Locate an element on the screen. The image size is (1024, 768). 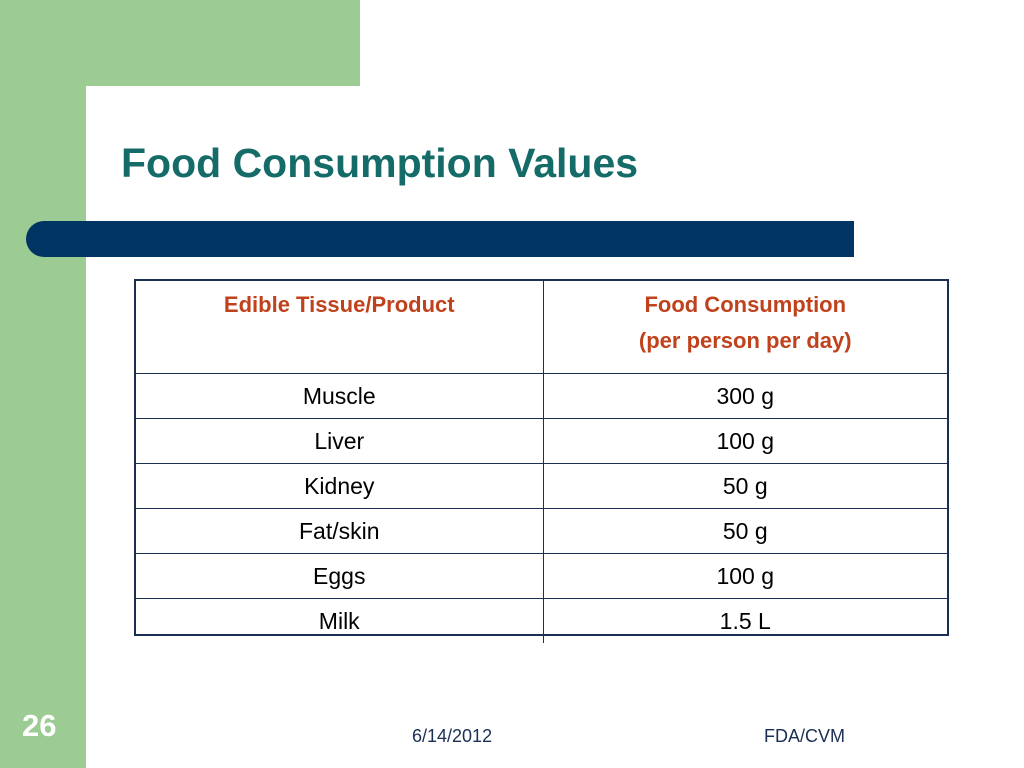
table-row: Milk 1.5 L is located at coordinates (541, 620).